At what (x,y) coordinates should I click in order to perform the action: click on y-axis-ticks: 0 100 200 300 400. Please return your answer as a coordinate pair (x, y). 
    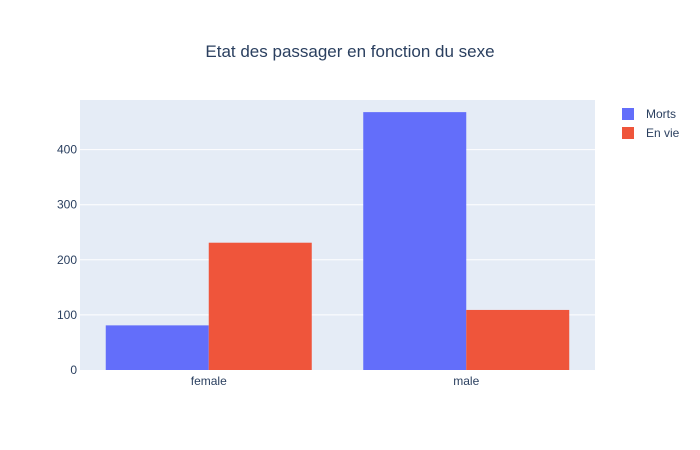
    Looking at the image, I should click on (67, 260).